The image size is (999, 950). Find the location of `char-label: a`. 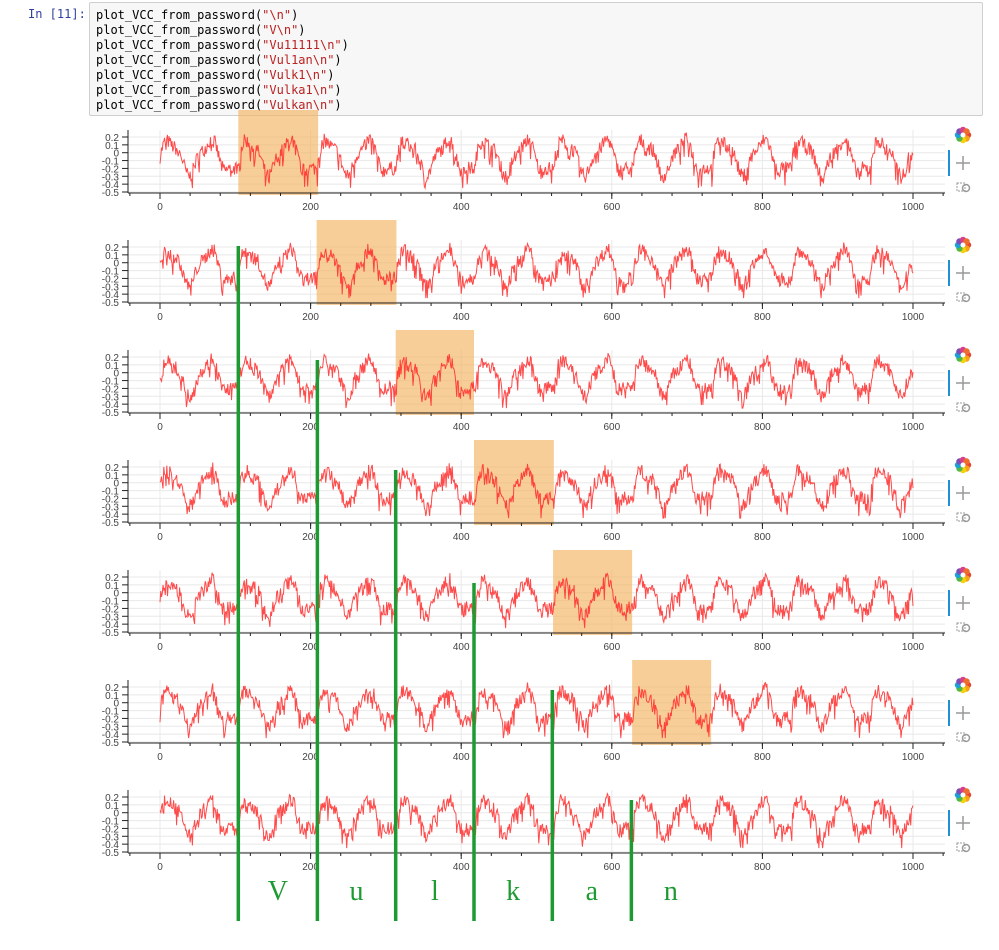

char-label: a is located at coordinates (592, 891).